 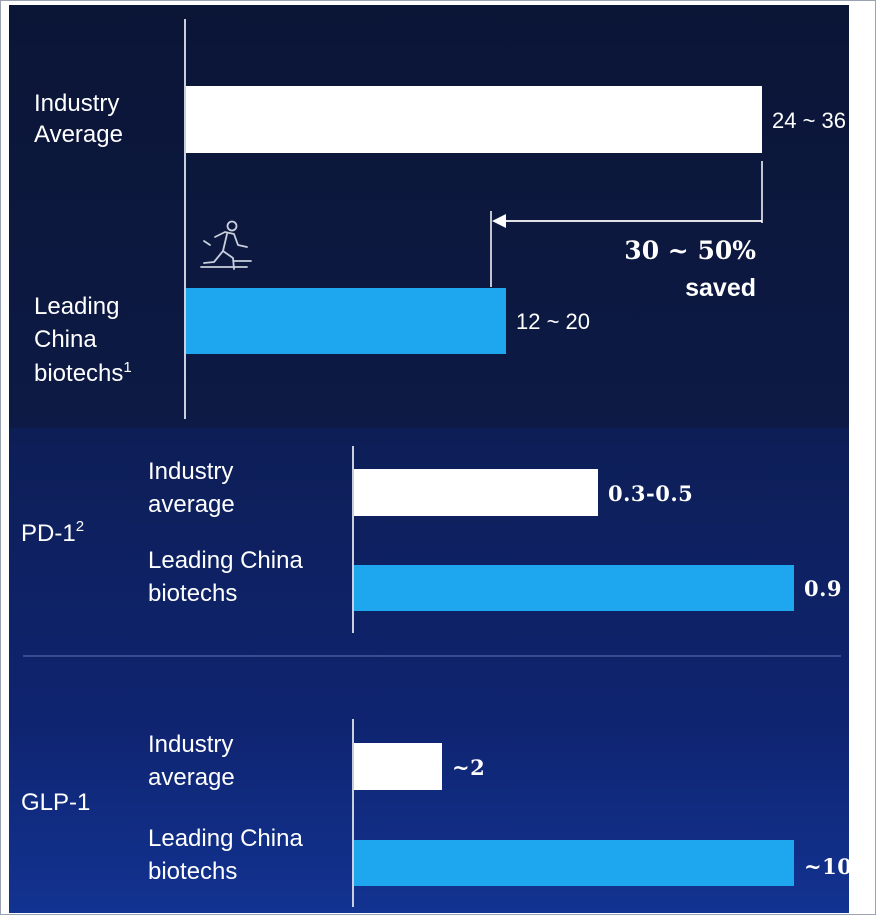 I want to click on running-person-icon, so click(x=226, y=245).